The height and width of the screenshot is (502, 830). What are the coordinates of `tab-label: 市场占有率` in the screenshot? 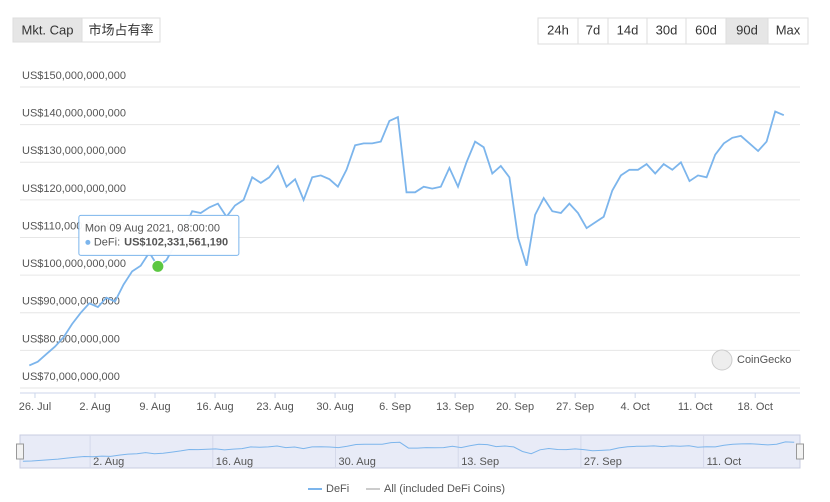 It's located at (120, 29).